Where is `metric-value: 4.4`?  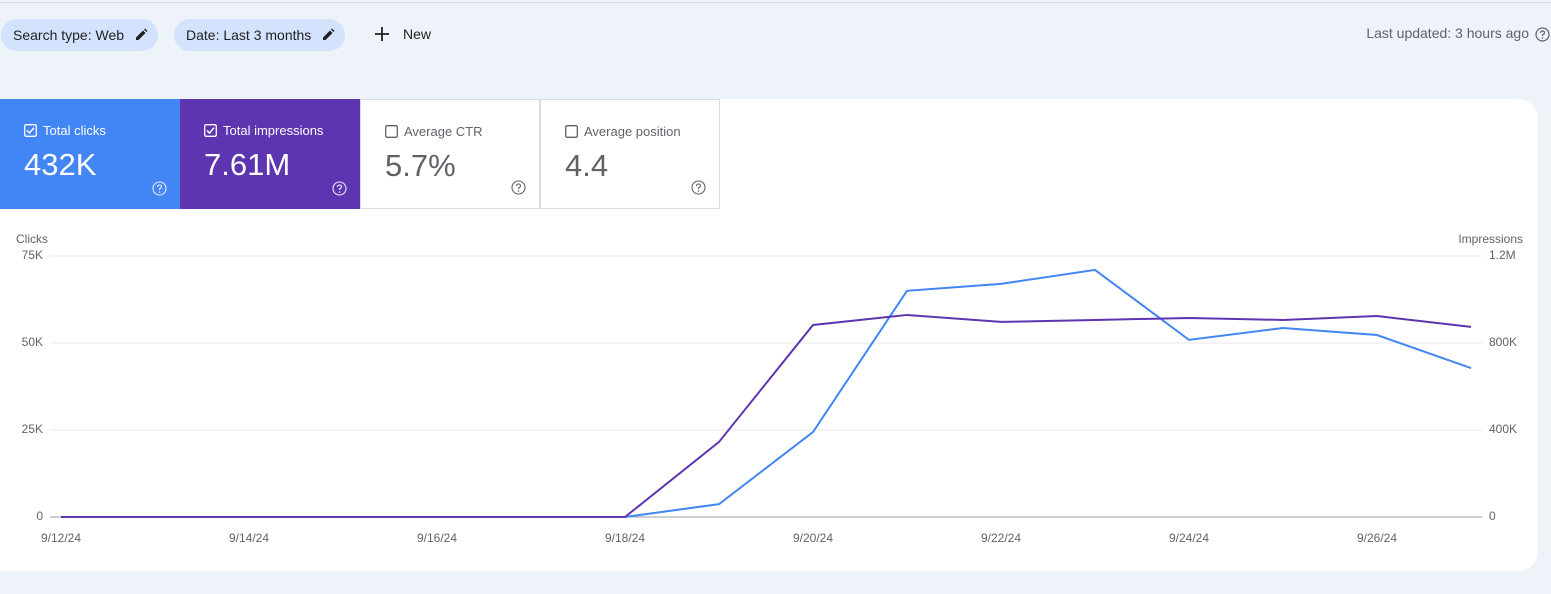
metric-value: 4.4 is located at coordinates (587, 165).